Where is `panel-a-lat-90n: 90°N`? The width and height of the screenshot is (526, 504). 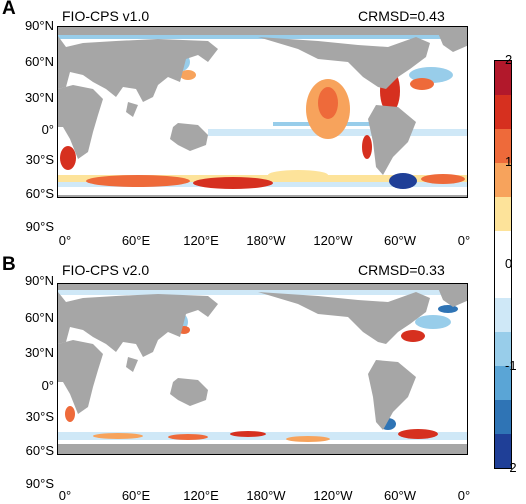 panel-a-lat-90n: 90°N is located at coordinates (39, 25).